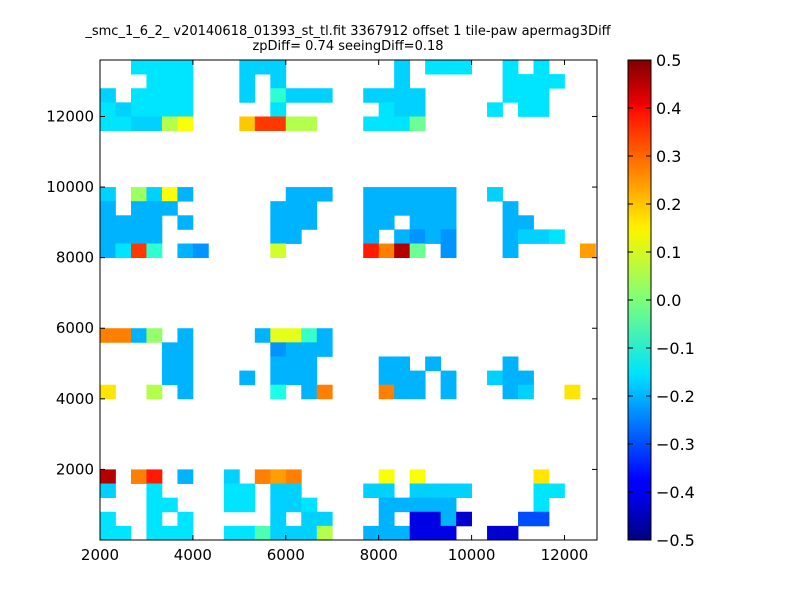 This screenshot has width=800, height=600. Describe the element at coordinates (668, 204) in the screenshot. I see `colorbar-tick-label: 0.2` at that location.